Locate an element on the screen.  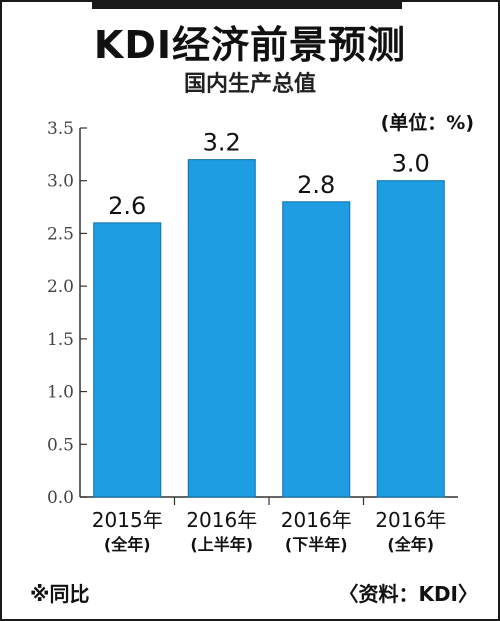
y-tick-label: 3.0 is located at coordinates (60, 182).